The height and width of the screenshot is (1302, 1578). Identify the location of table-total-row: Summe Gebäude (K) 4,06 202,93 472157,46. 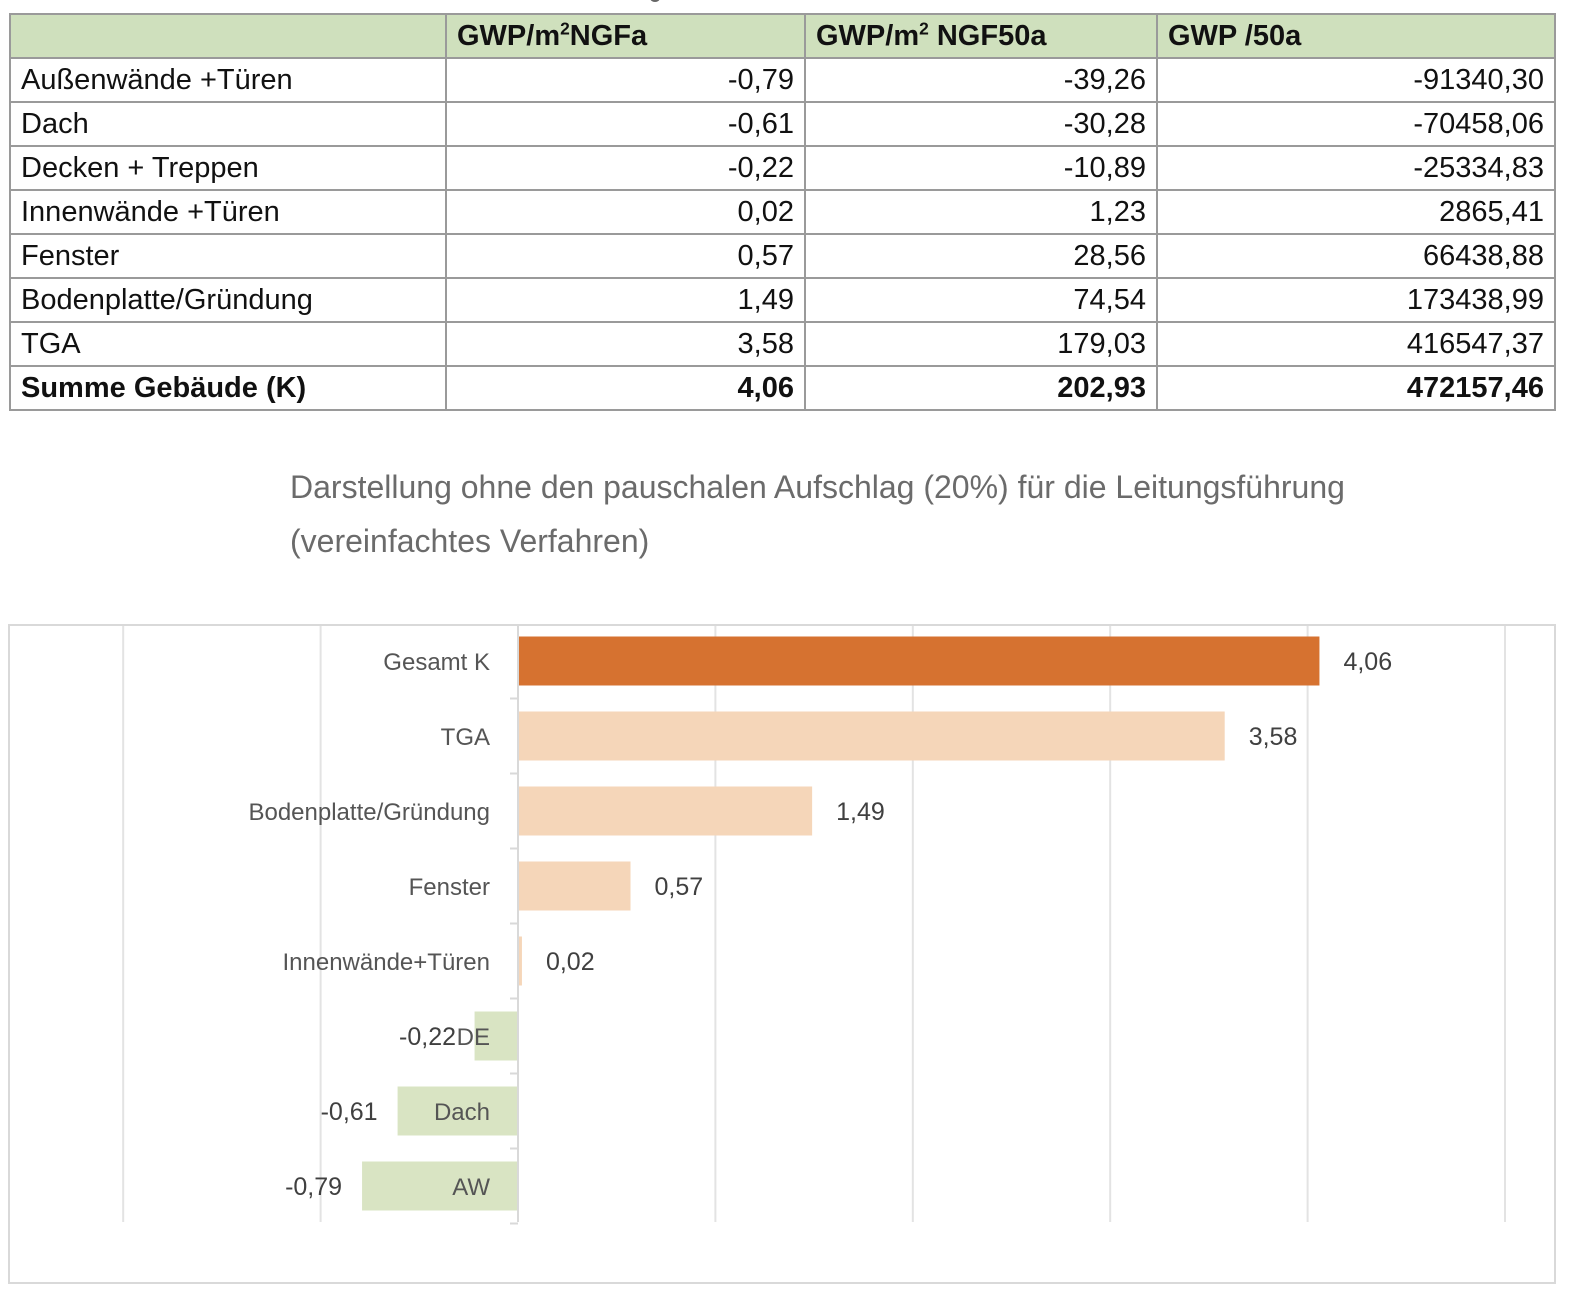
(782, 388).